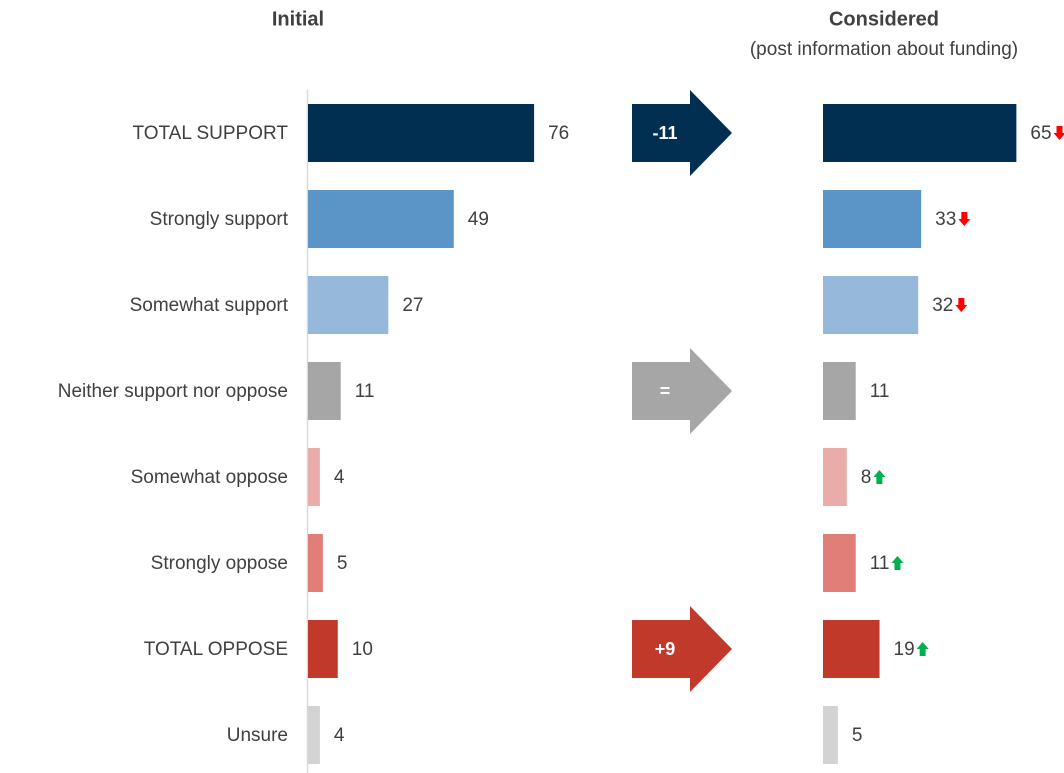  What do you see at coordinates (478, 219) in the screenshot?
I see `value-label: 49` at bounding box center [478, 219].